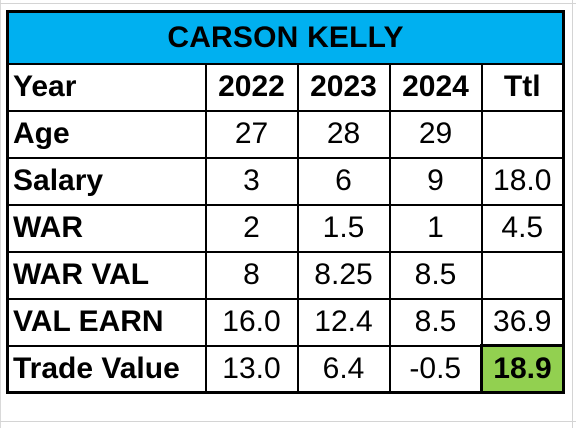  What do you see at coordinates (522, 369) in the screenshot?
I see `trade-value-total-cell: 18.9` at bounding box center [522, 369].